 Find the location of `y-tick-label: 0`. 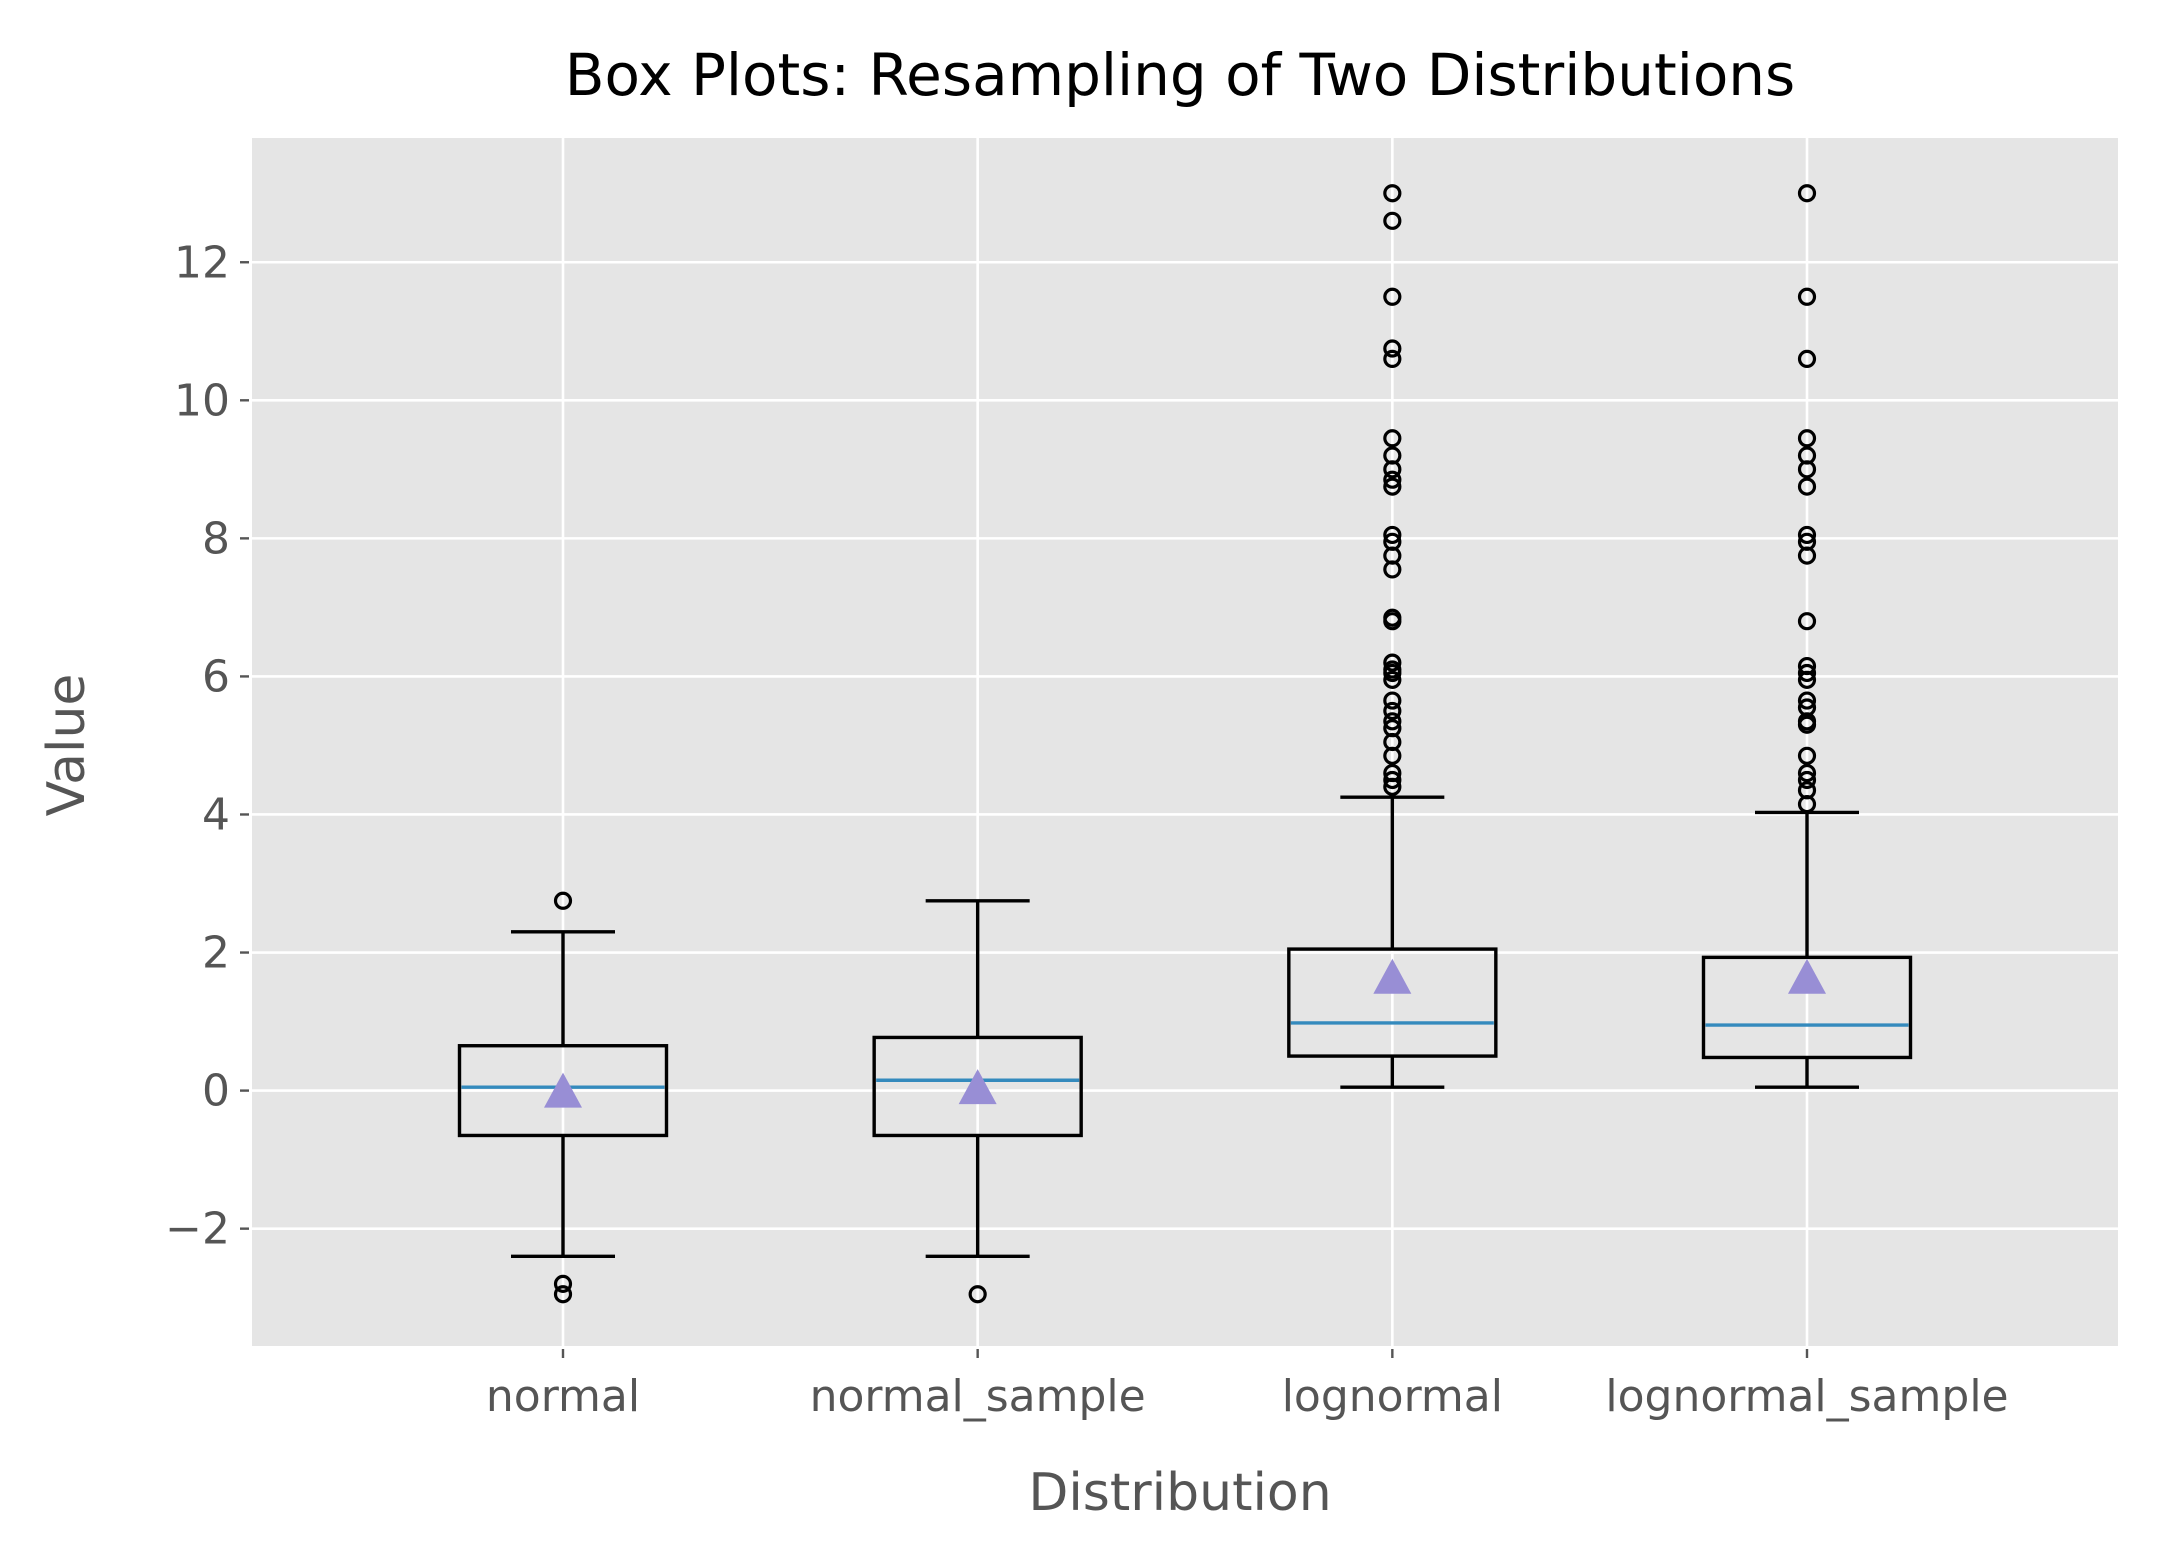

y-tick-label: 0 is located at coordinates (216, 1091).